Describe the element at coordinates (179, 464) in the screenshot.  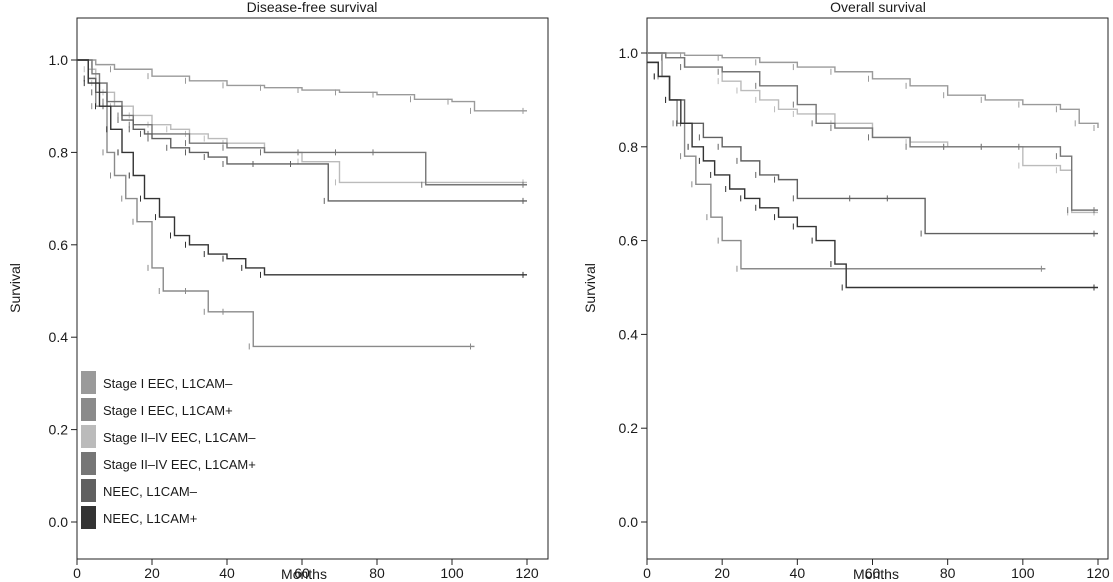
I see `legend-label: Stage II–IV EEC, L1CAM+` at that location.